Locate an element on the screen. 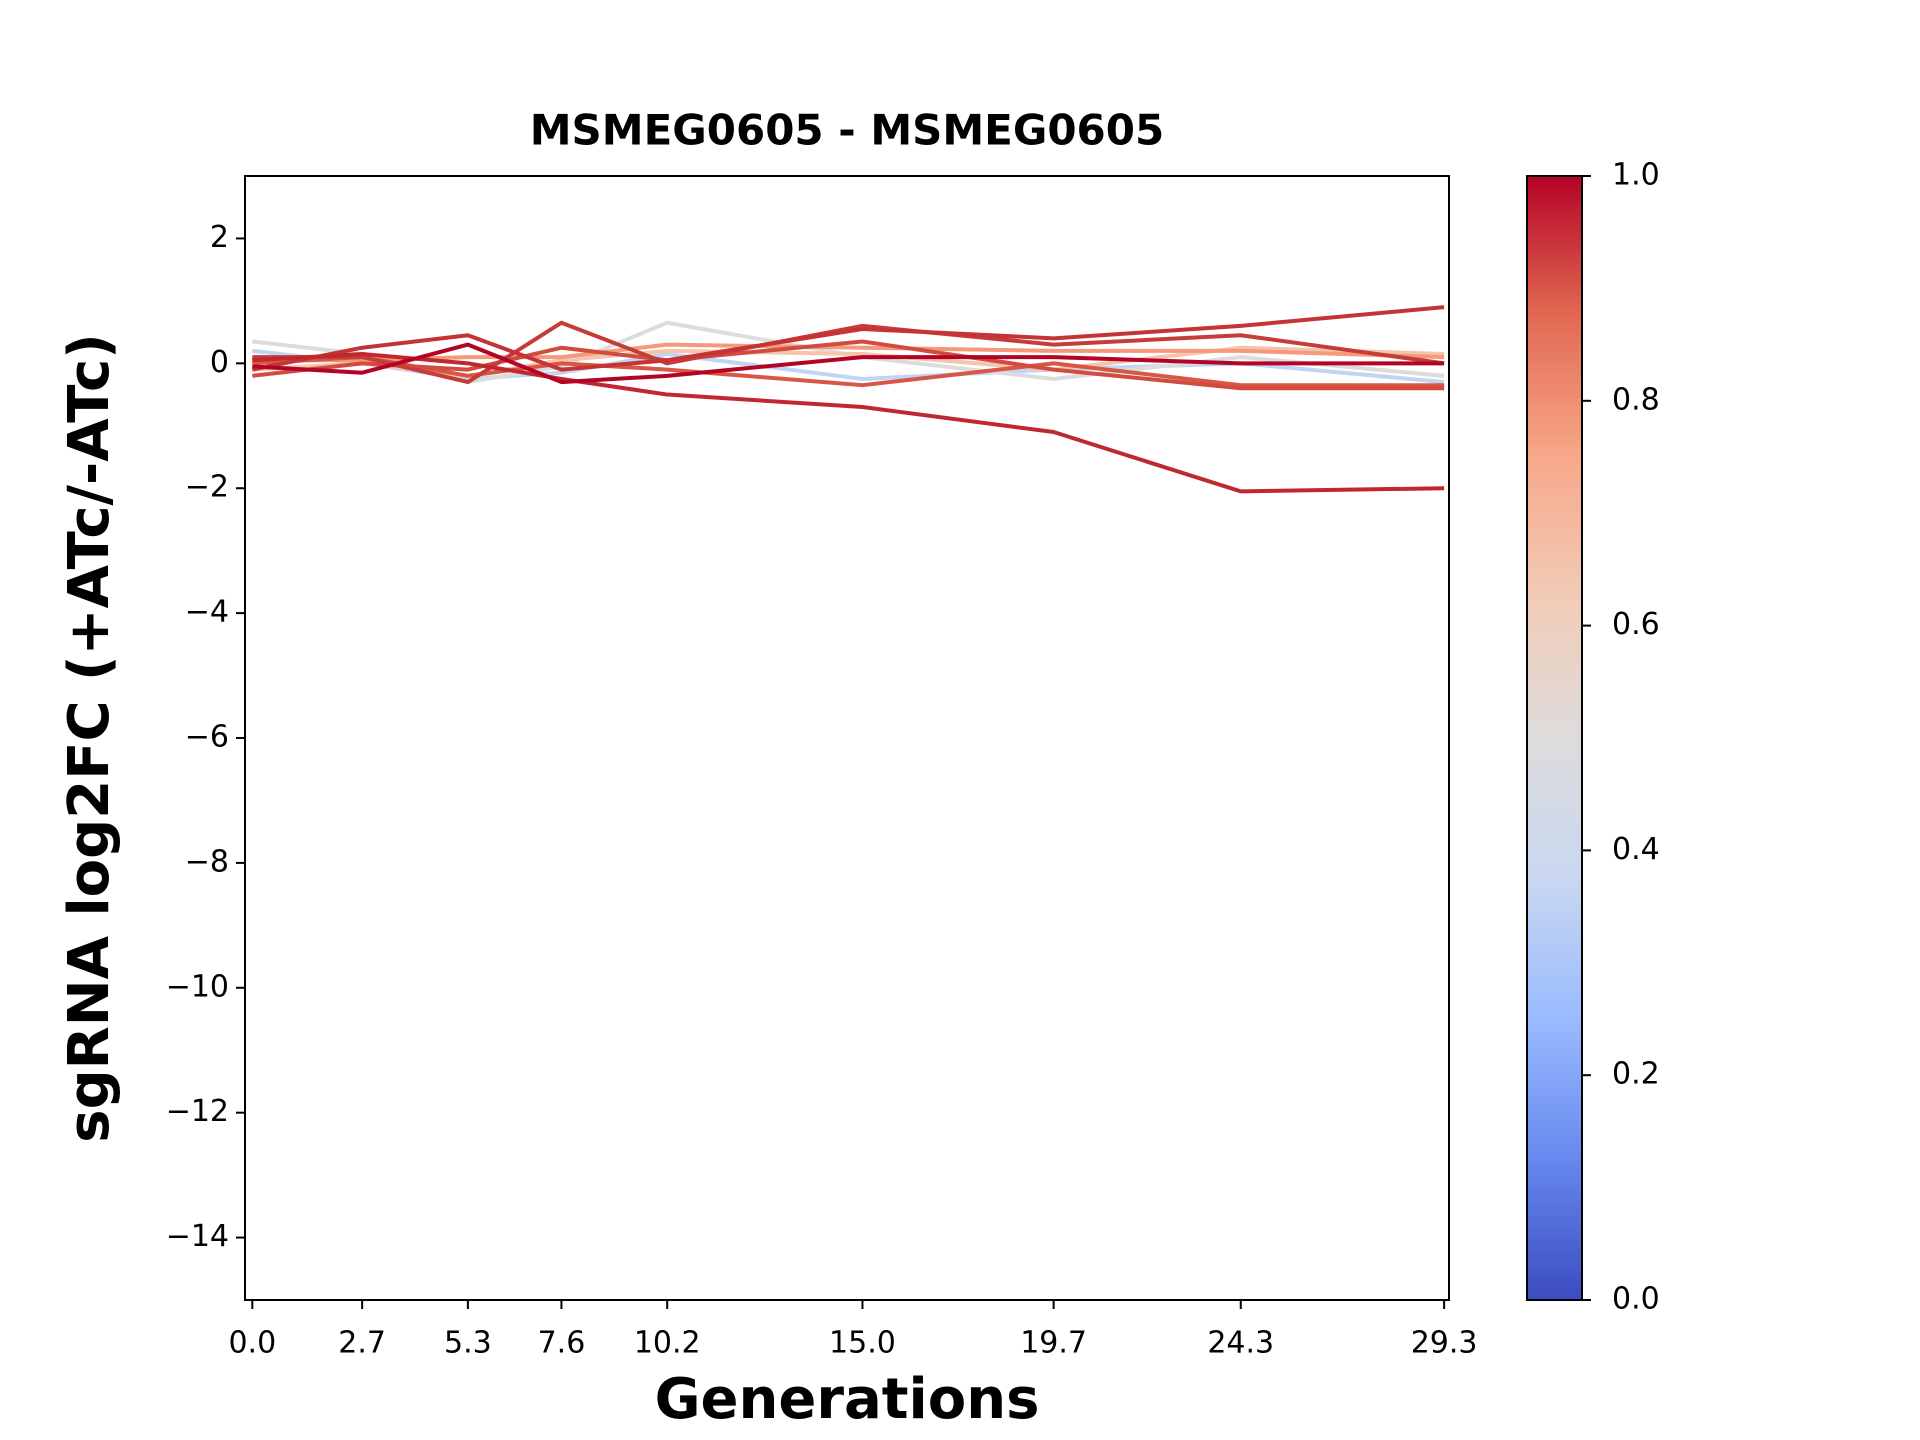 The width and height of the screenshot is (1920, 1440). y-tick-label: 0 is located at coordinates (219, 362).